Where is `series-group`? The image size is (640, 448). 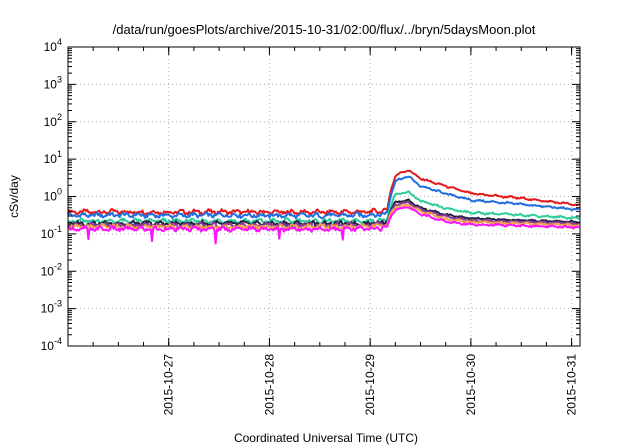 series-group is located at coordinates (323, 207).